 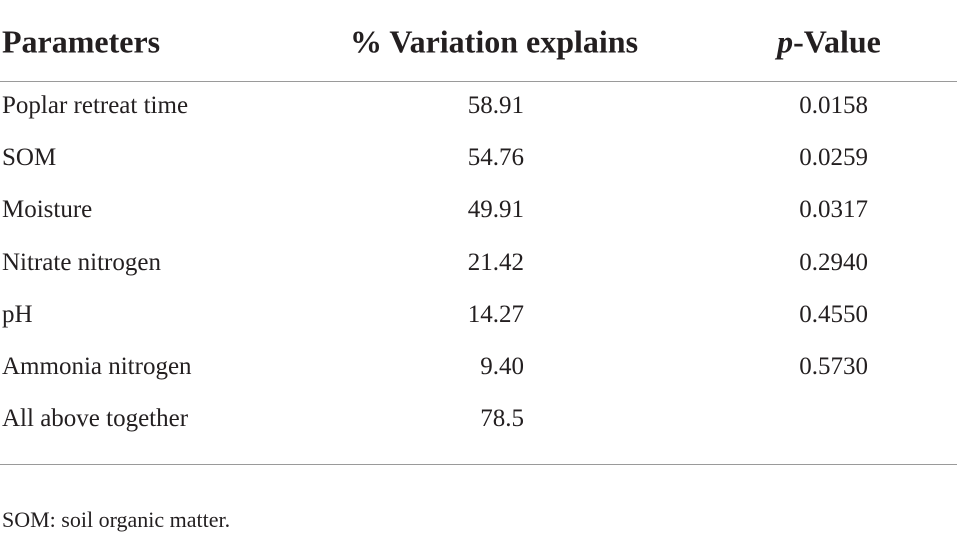 What do you see at coordinates (495, 262) in the screenshot?
I see `cell-value: 21.42` at bounding box center [495, 262].